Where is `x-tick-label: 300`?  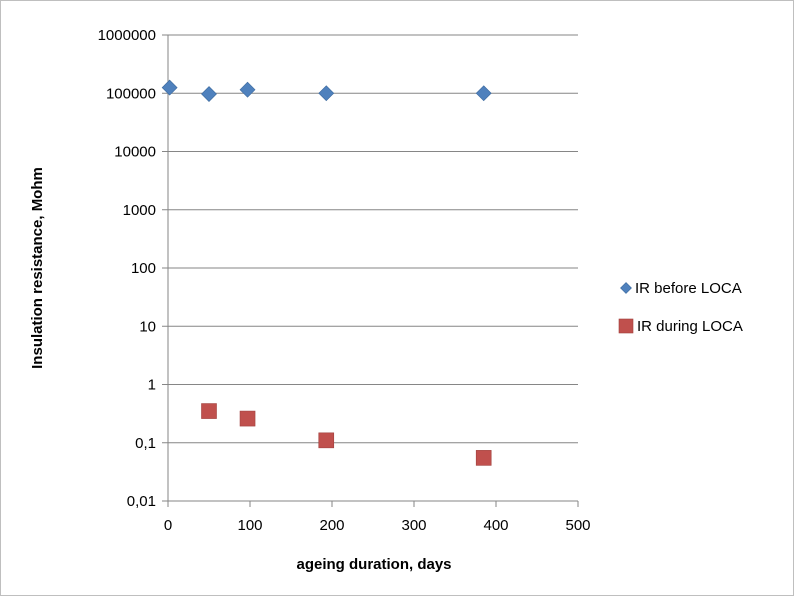
x-tick-label: 300 is located at coordinates (413, 525).